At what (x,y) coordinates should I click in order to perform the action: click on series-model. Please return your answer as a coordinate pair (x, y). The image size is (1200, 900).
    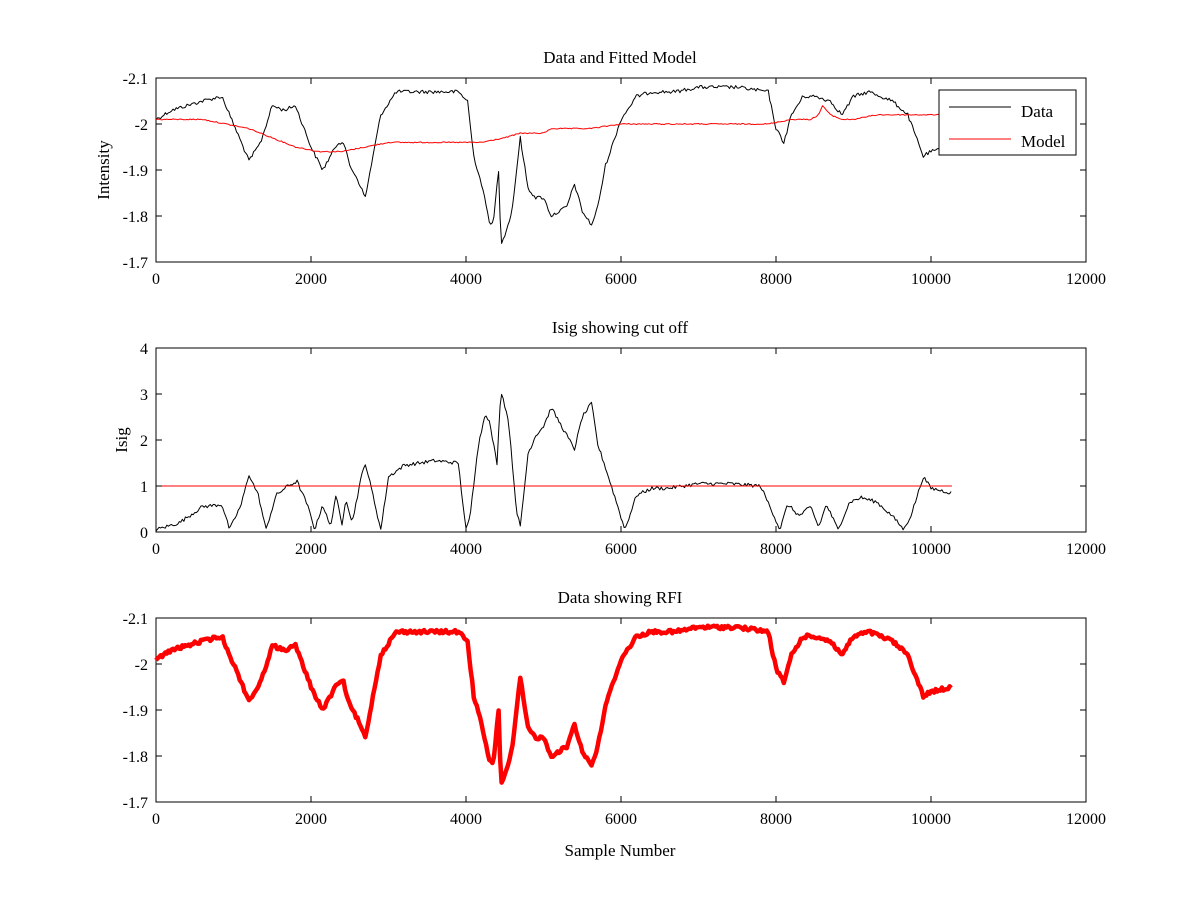
    Looking at the image, I should click on (554, 129).